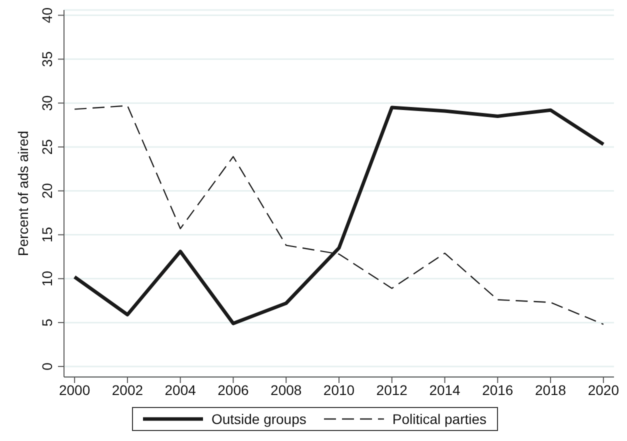 This screenshot has height=441, width=627. What do you see at coordinates (47, 366) in the screenshot?
I see `y-tick-label: 0` at bounding box center [47, 366].